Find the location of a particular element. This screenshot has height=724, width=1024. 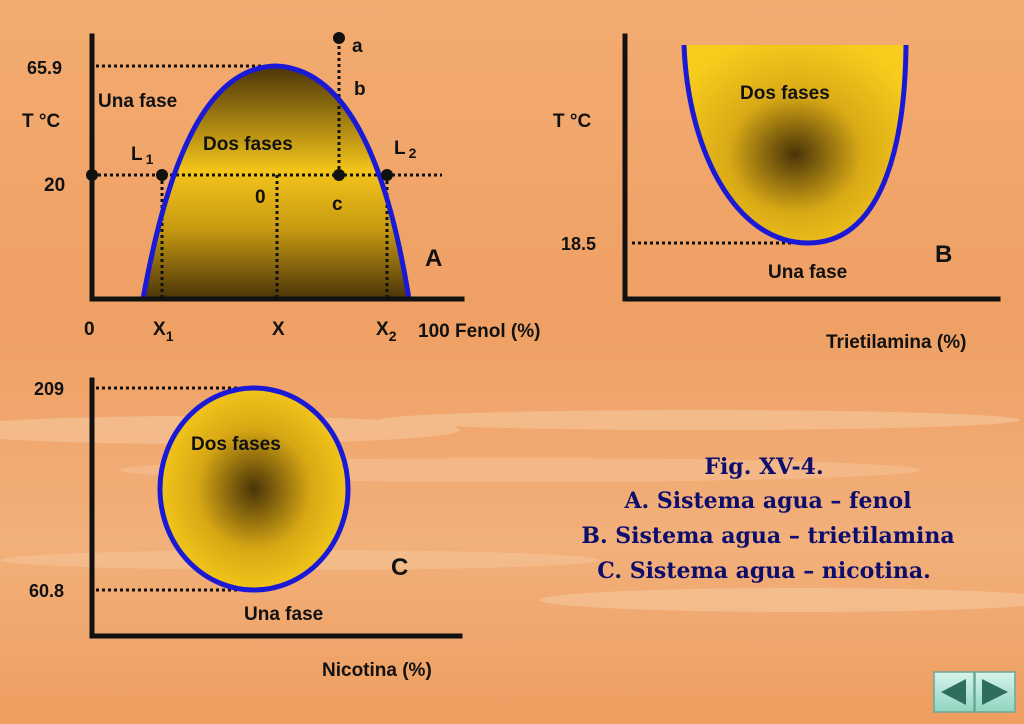

prev-slide-button is located at coordinates (954, 692).